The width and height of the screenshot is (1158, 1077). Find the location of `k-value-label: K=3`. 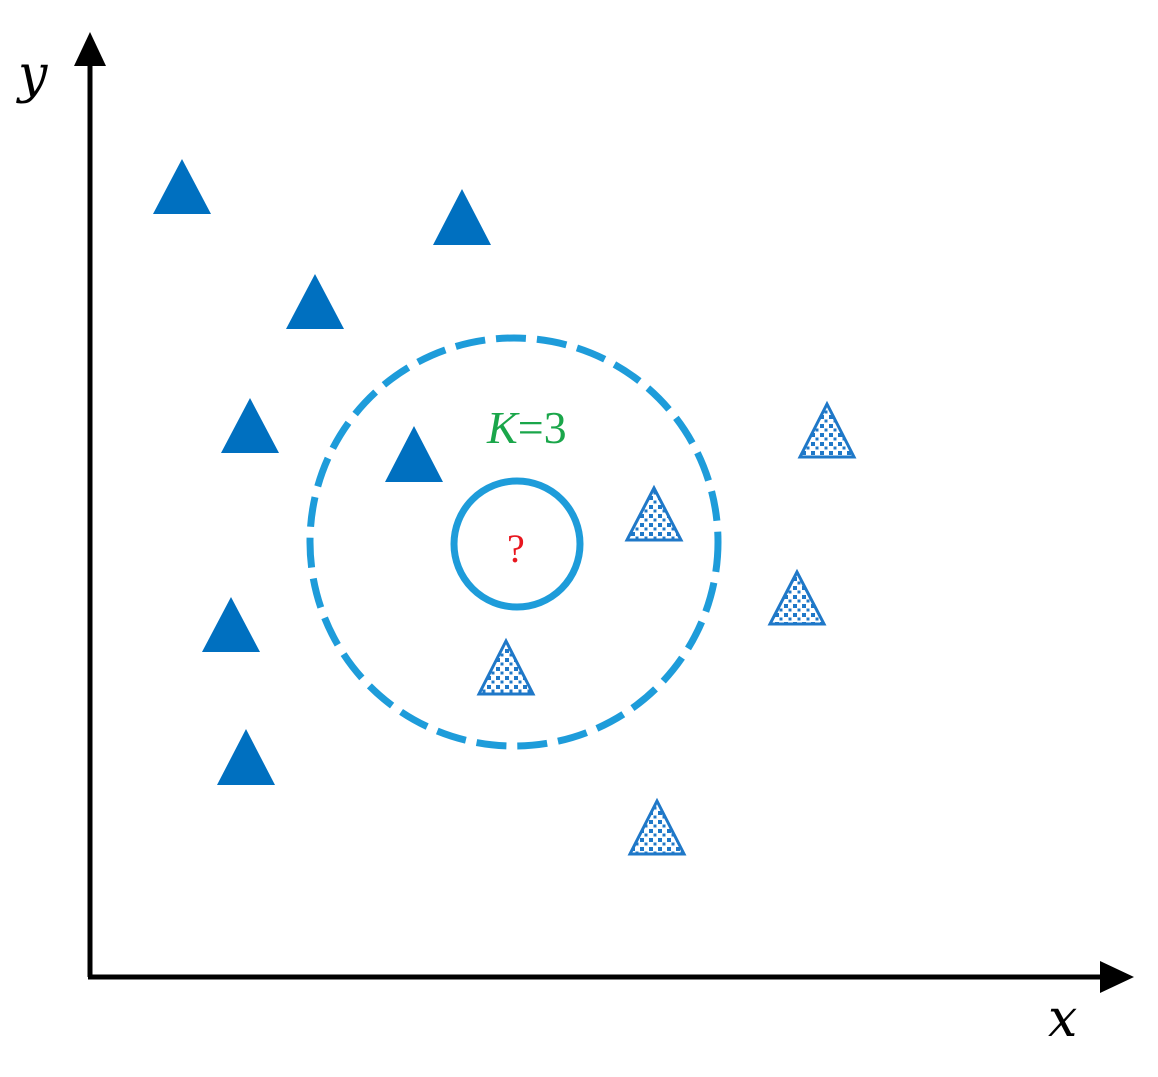

k-value-label: K=3 is located at coordinates (526, 427).